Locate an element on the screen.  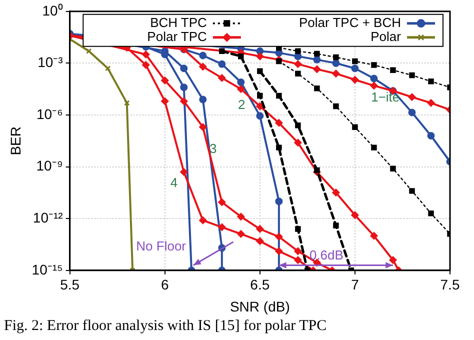
y-tick-label: 10⁻¹⁵ is located at coordinates (47, 269).